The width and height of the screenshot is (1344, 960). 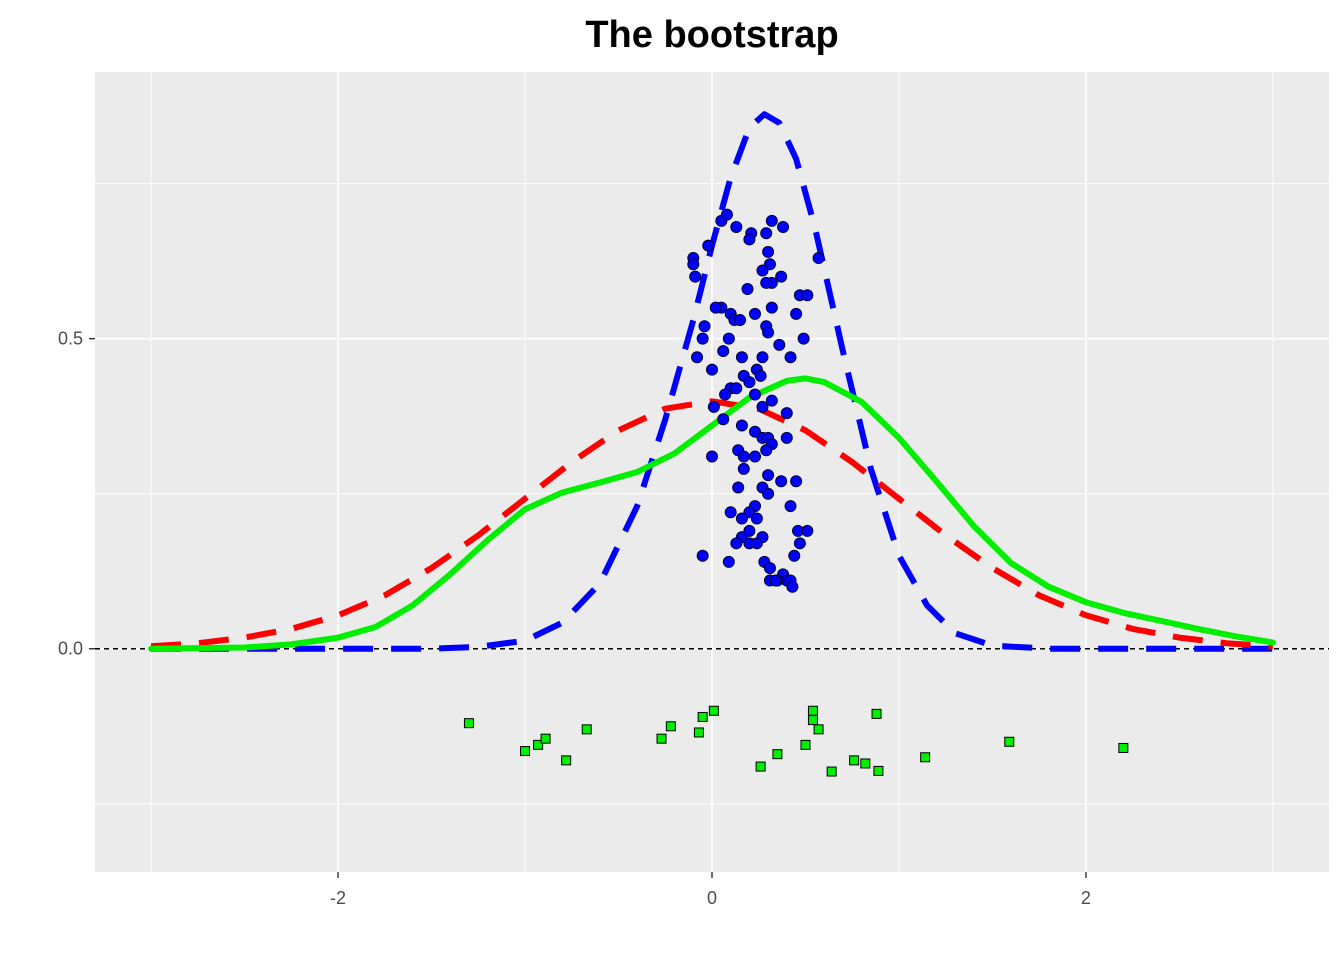 I want to click on y-tick-label: 0.0, so click(x=70, y=649).